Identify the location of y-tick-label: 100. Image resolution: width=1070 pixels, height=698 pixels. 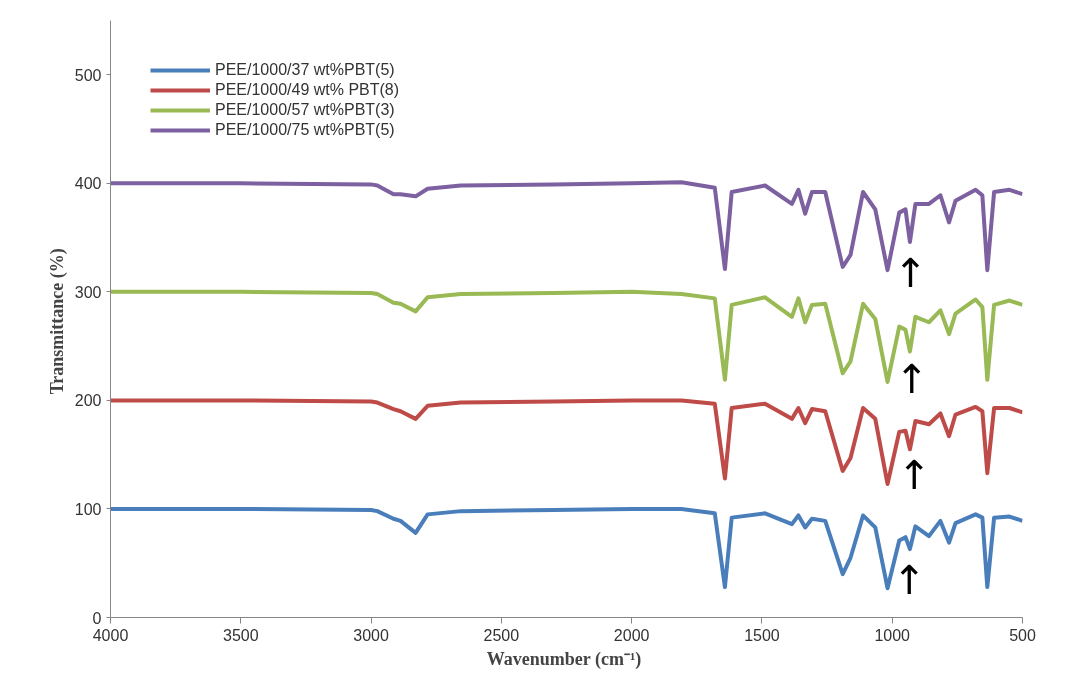
(88, 509).